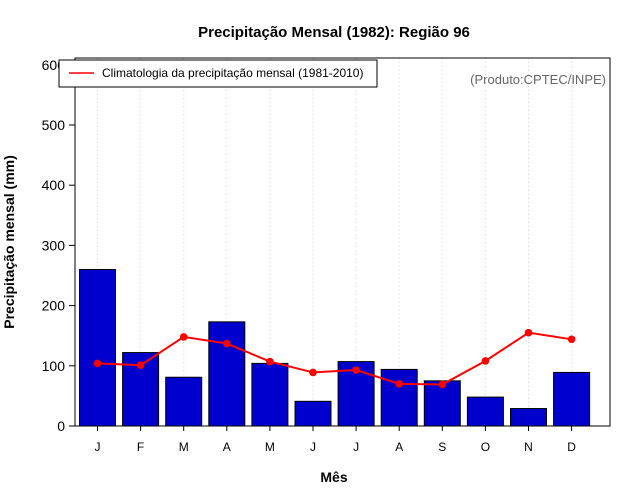 Image resolution: width=640 pixels, height=500 pixels. Describe the element at coordinates (54, 306) in the screenshot. I see `y-tick-label: 200` at that location.